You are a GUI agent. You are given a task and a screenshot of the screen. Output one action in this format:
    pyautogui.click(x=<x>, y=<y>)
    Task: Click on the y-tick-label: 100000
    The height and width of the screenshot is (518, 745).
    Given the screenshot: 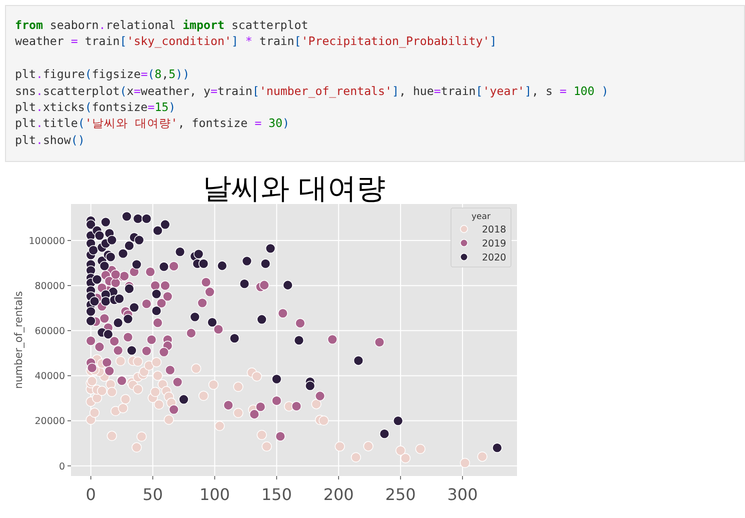 What is the action you would take?
    pyautogui.click(x=46, y=241)
    